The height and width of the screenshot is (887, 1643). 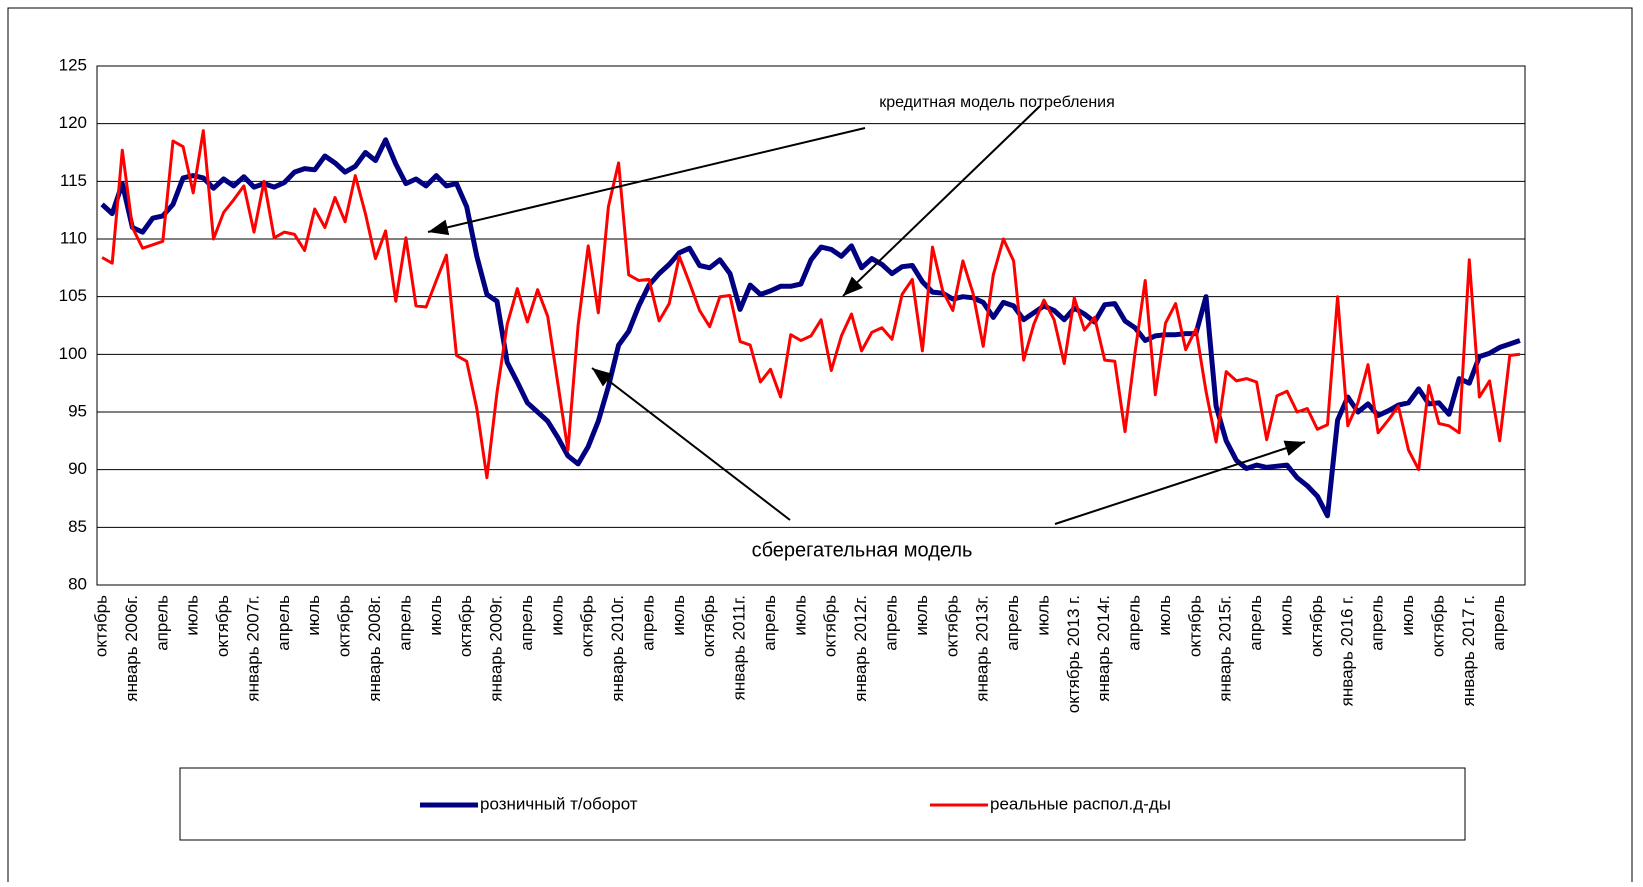 I want to click on x-tick-label: январь 2016 г., so click(x=1346, y=650).